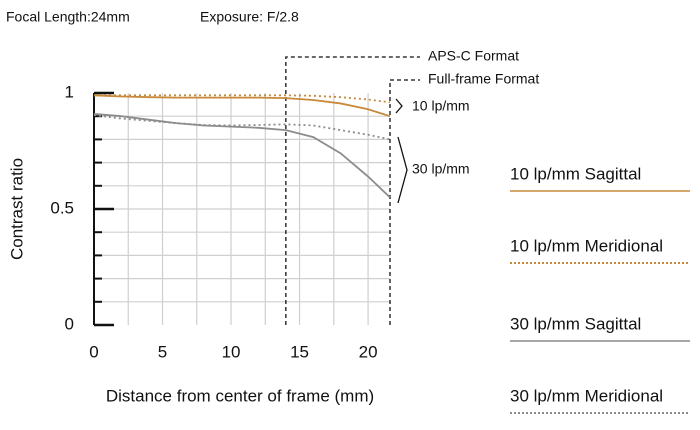 The image size is (700, 430). What do you see at coordinates (93, 351) in the screenshot?
I see `x-tick-label: 0` at bounding box center [93, 351].